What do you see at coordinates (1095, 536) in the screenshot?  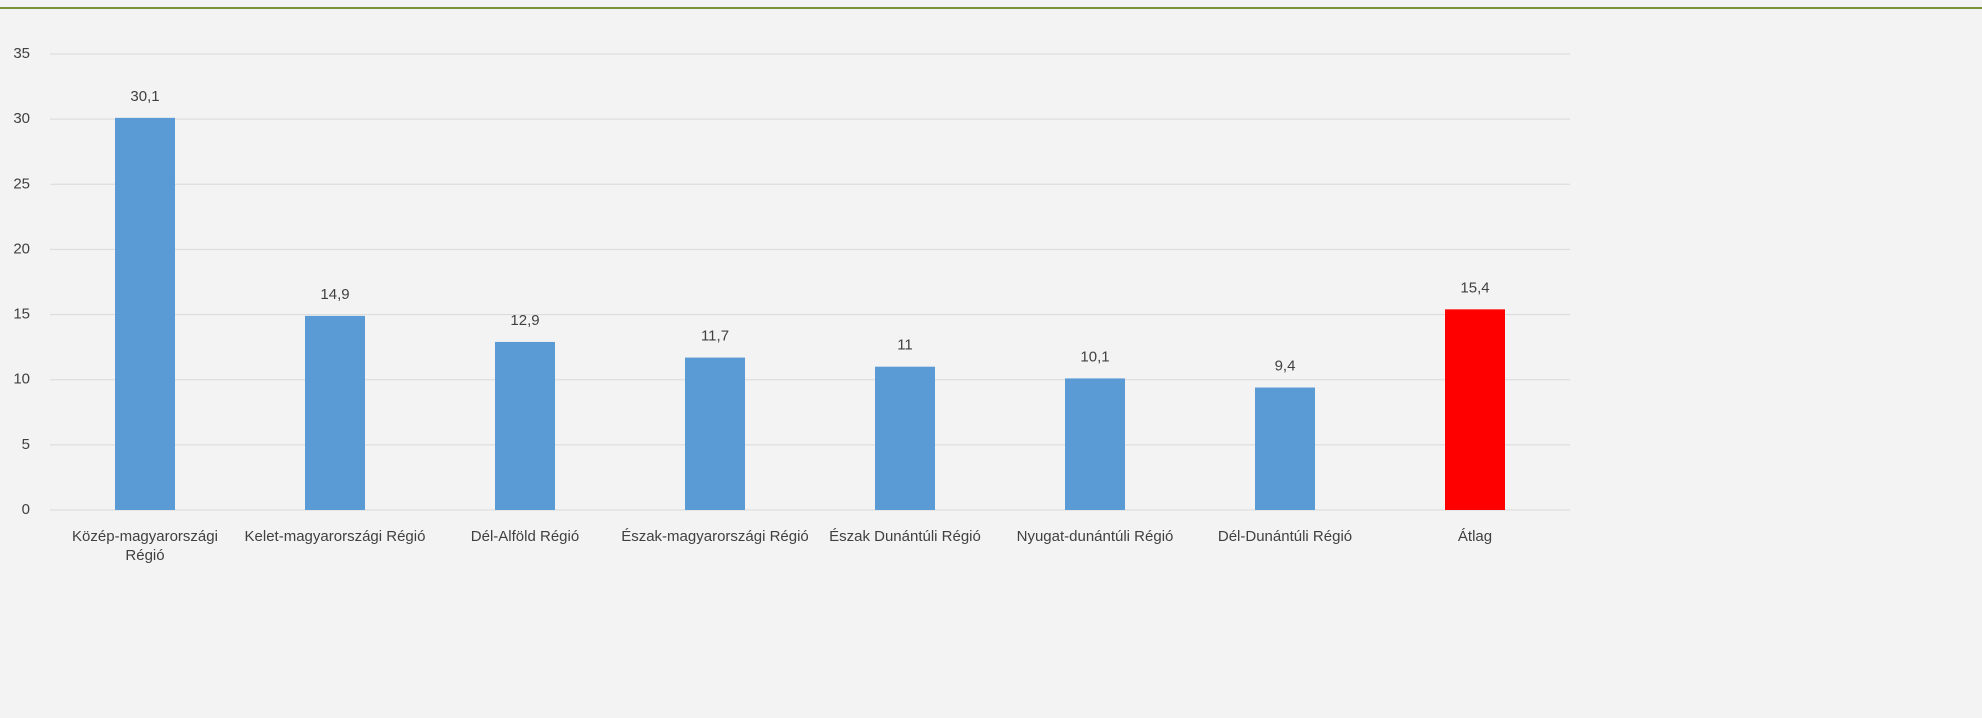 I see `x-tick-label: Nyugat-dunántúli Régió` at bounding box center [1095, 536].